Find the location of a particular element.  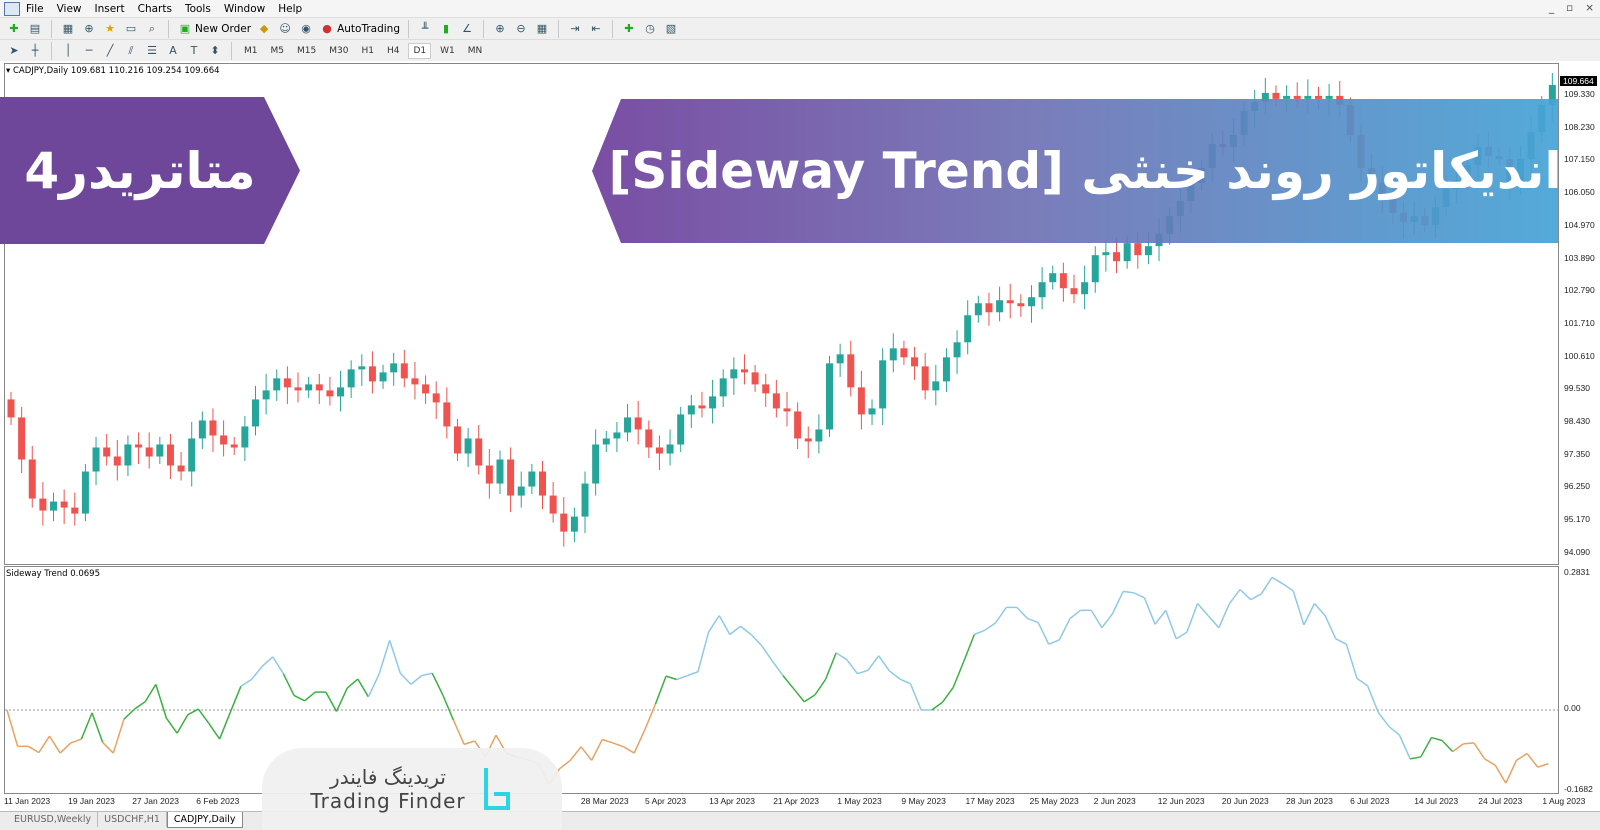

timeframe-w1: W1 is located at coordinates (447, 50).